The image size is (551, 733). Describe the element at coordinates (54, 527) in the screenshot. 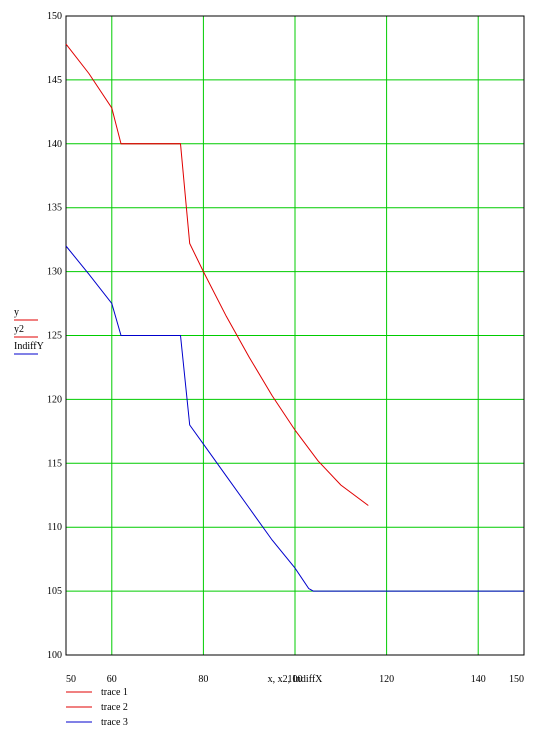

I see `y-tick-label: 110` at that location.